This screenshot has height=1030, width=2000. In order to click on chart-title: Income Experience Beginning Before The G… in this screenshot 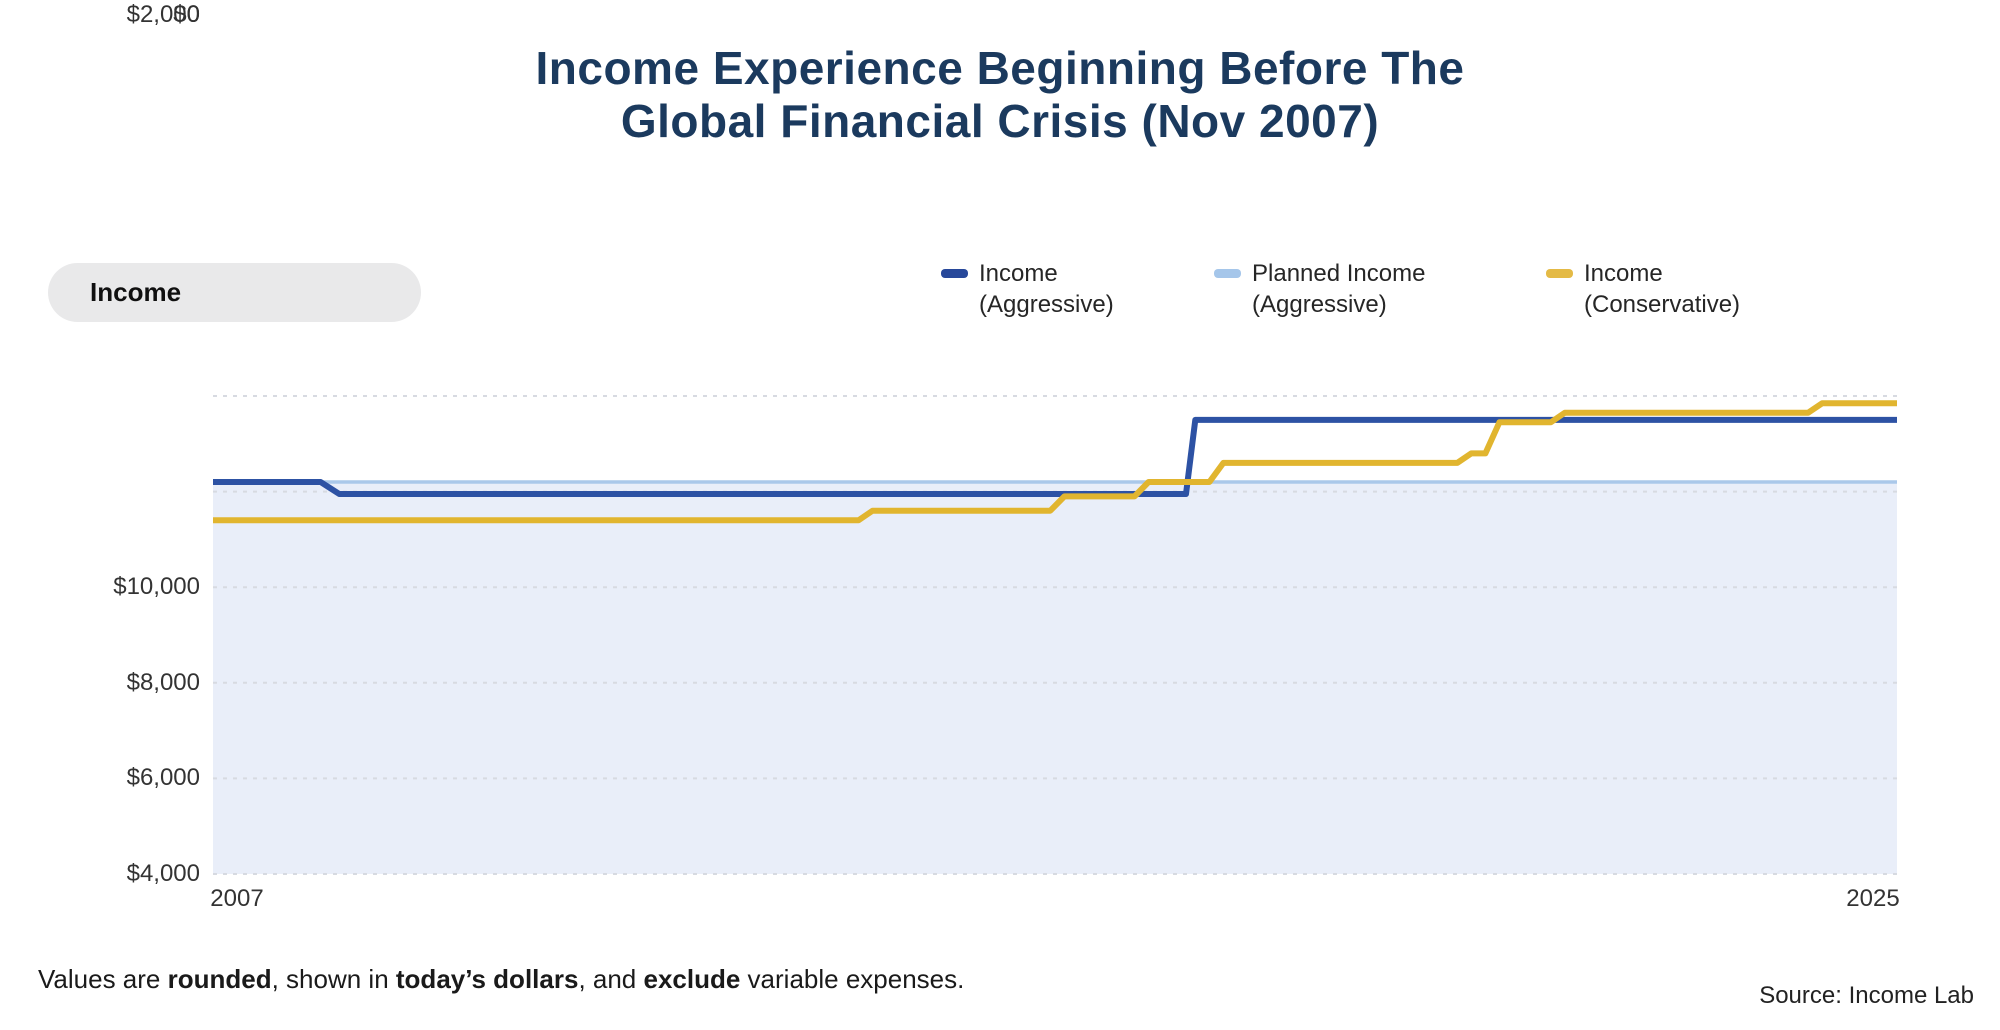, I will do `click(1000, 95)`.